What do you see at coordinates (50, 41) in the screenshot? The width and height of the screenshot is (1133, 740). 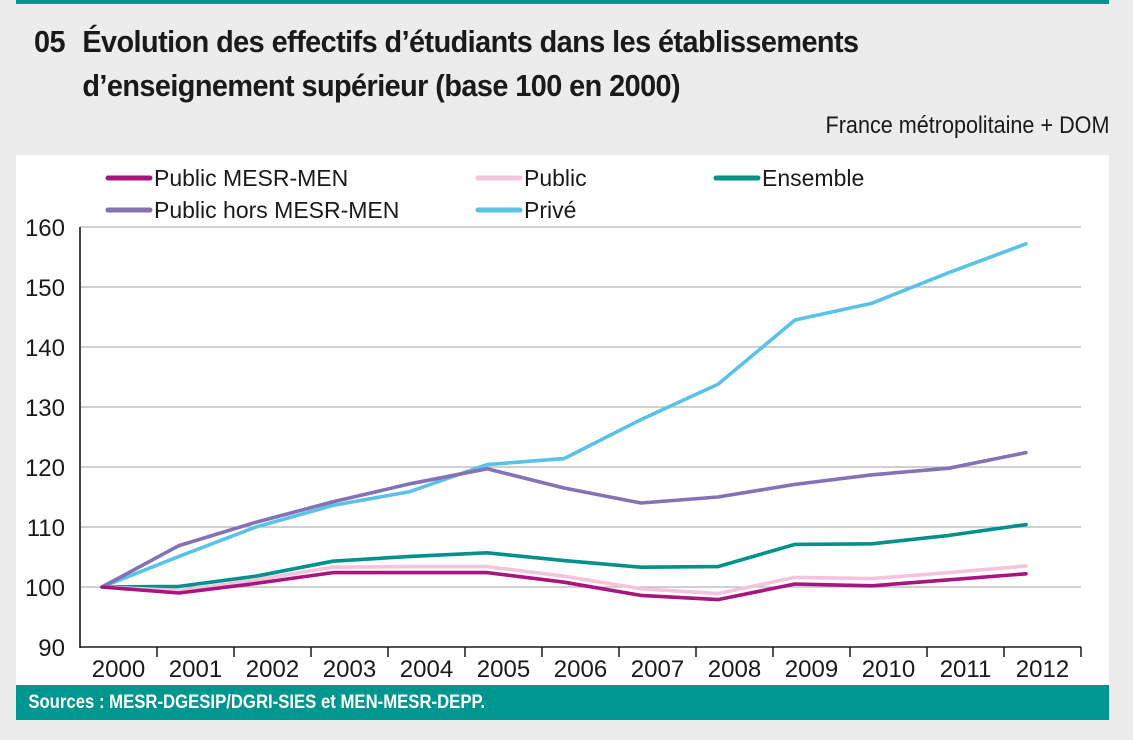 I see `chart-number: 05` at bounding box center [50, 41].